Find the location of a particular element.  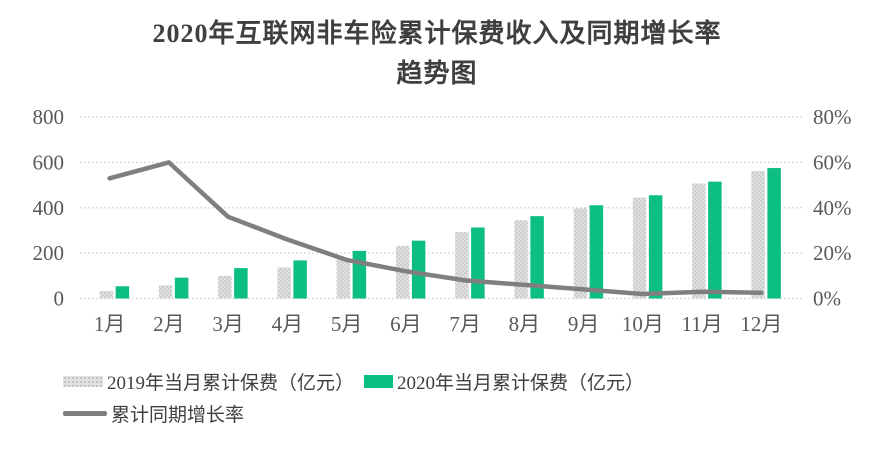

y-axis-right-tick-label: 20% is located at coordinates (832, 253).